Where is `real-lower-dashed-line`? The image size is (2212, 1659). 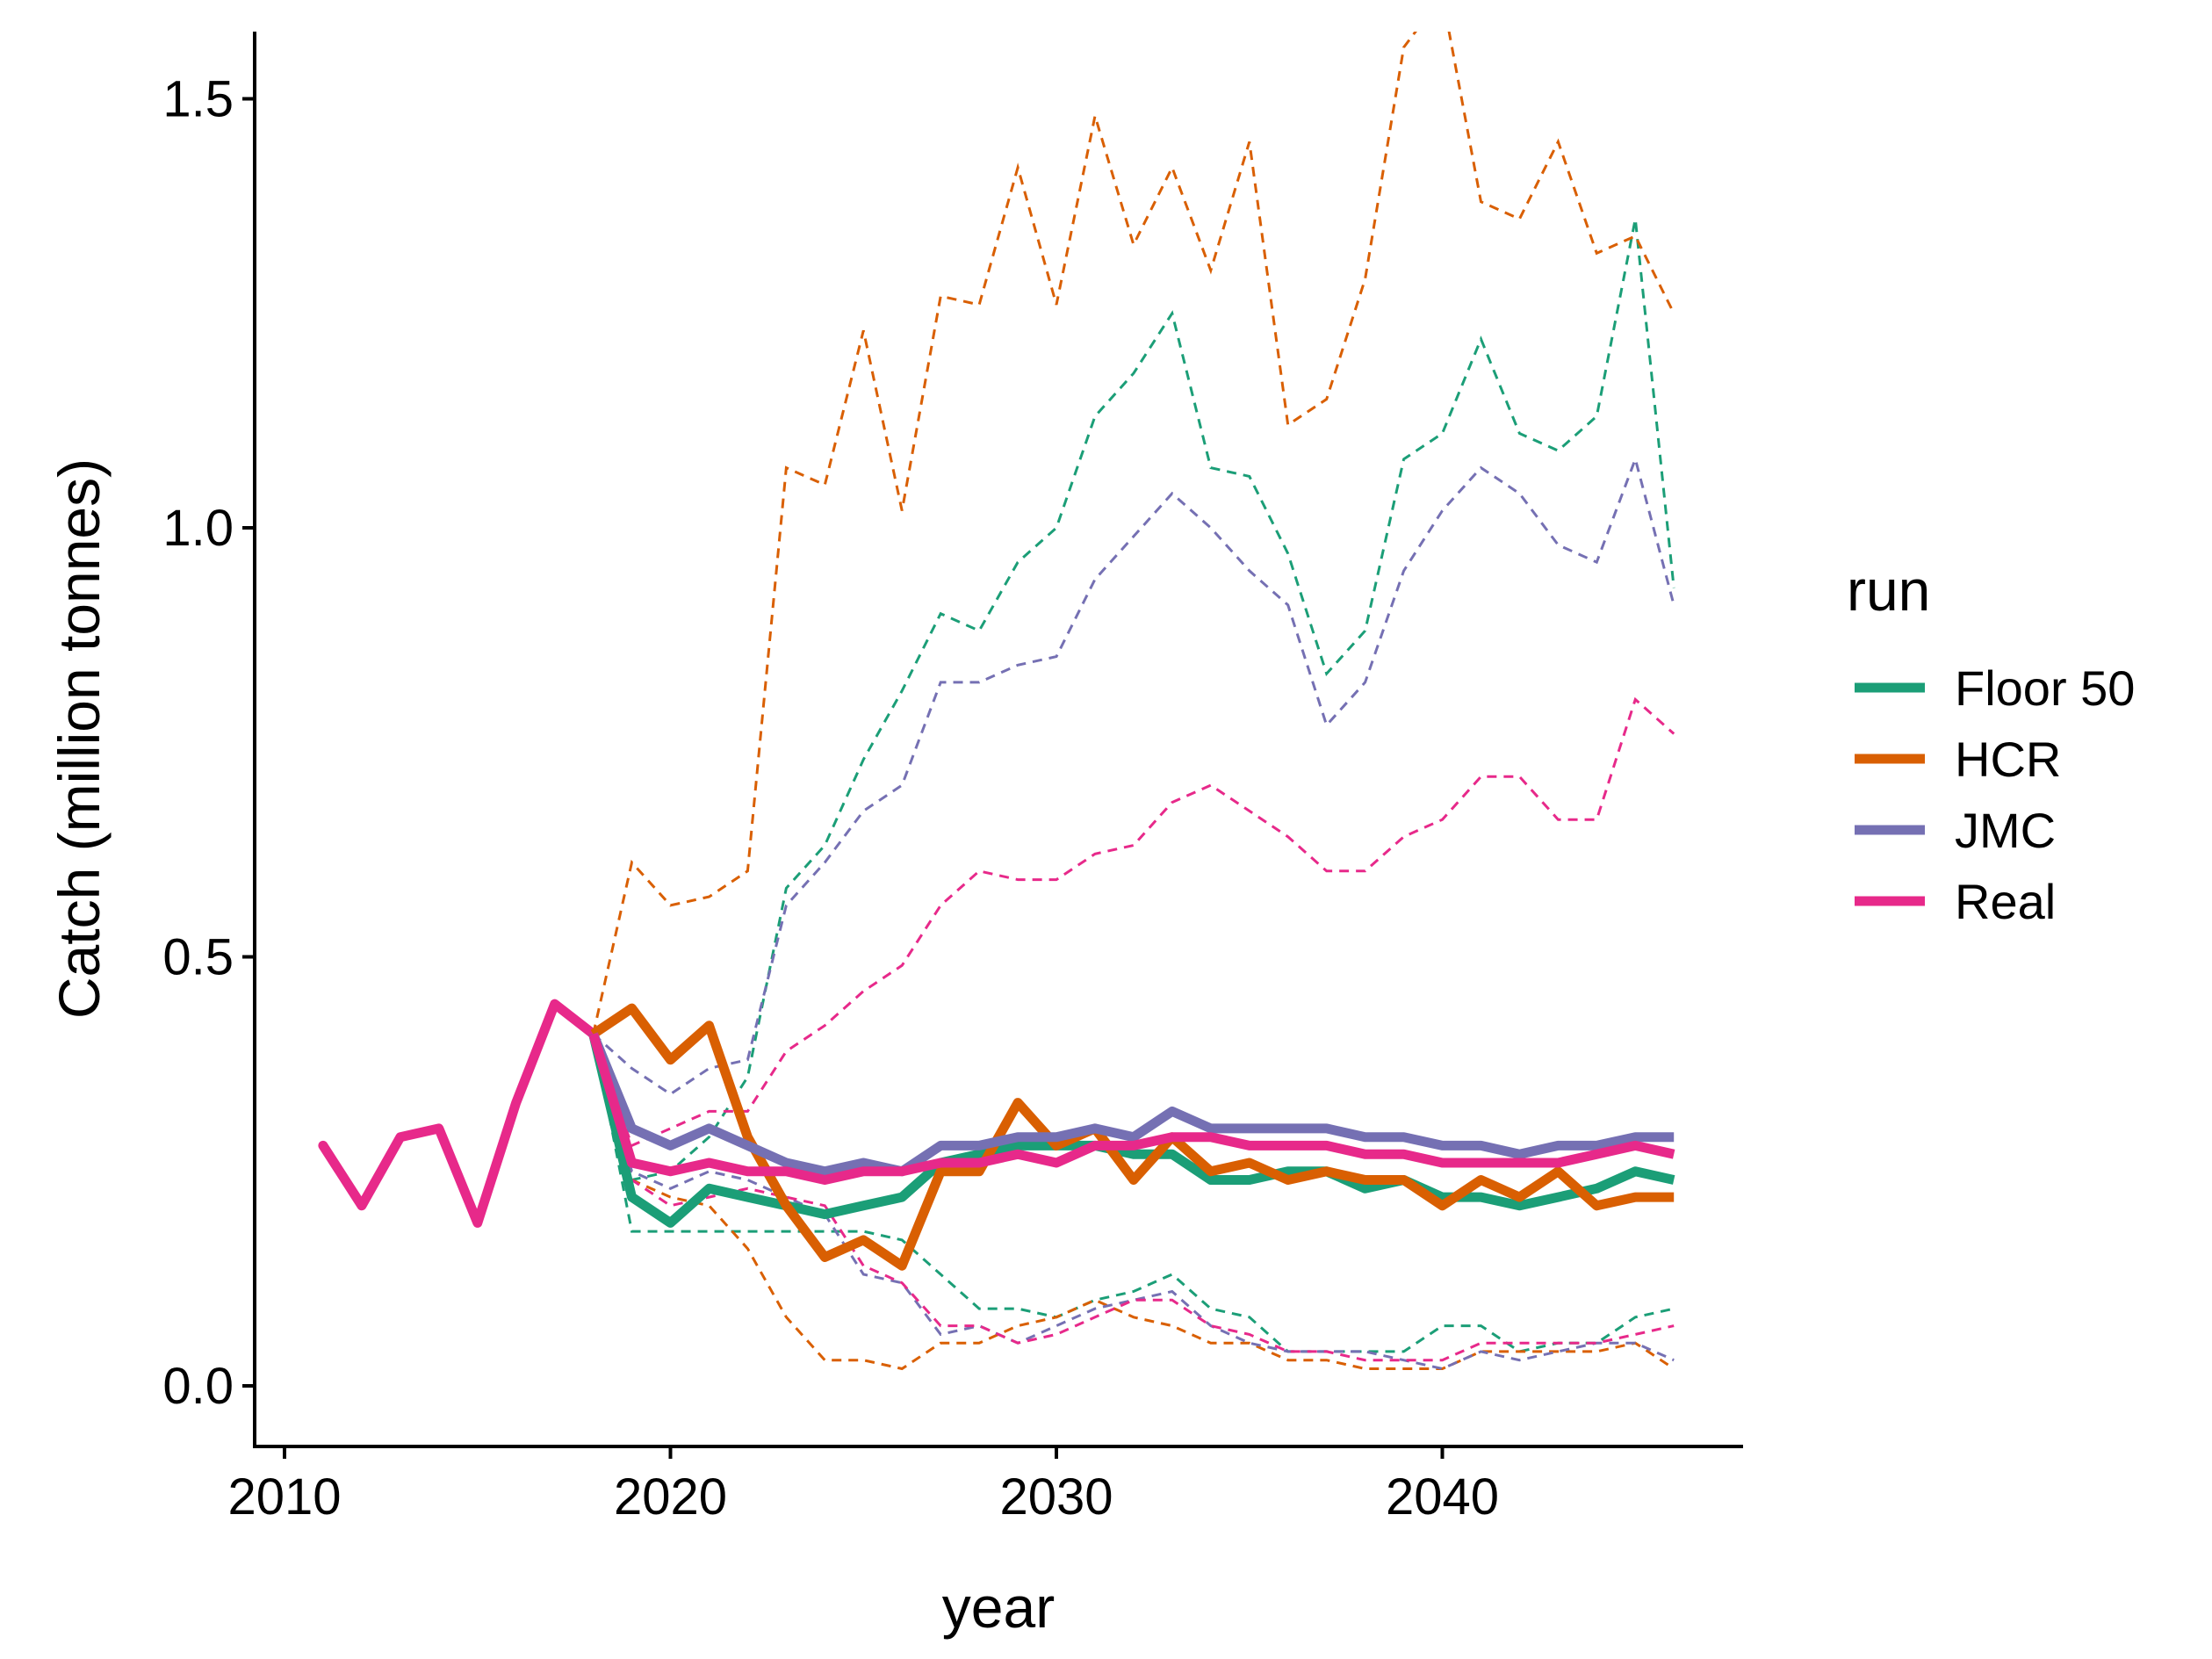 real-lower-dashed-line is located at coordinates (1134, 1198).